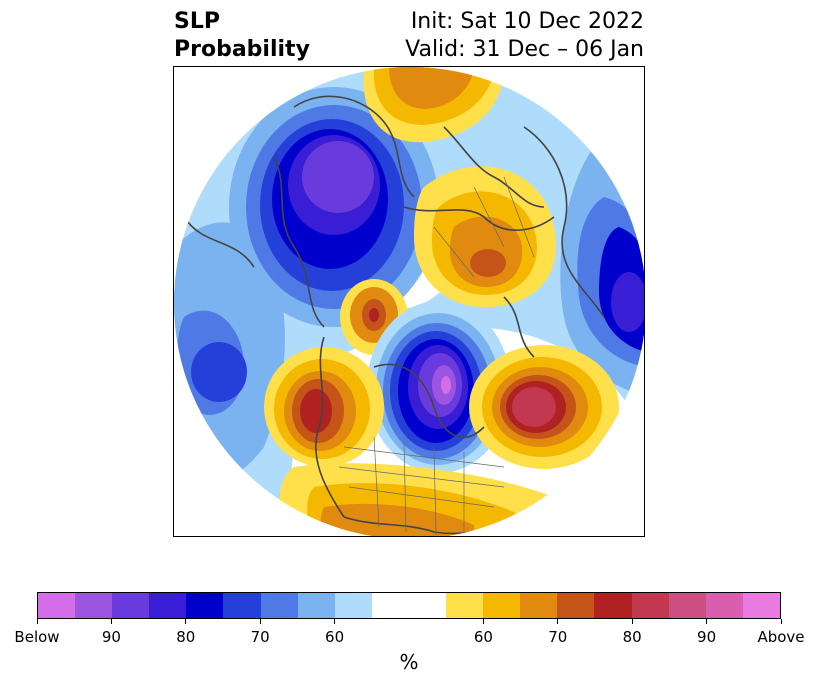  Describe the element at coordinates (524, 49) in the screenshot. I see `valid-range: Valid: 31 Dec – 06 Jan` at that location.